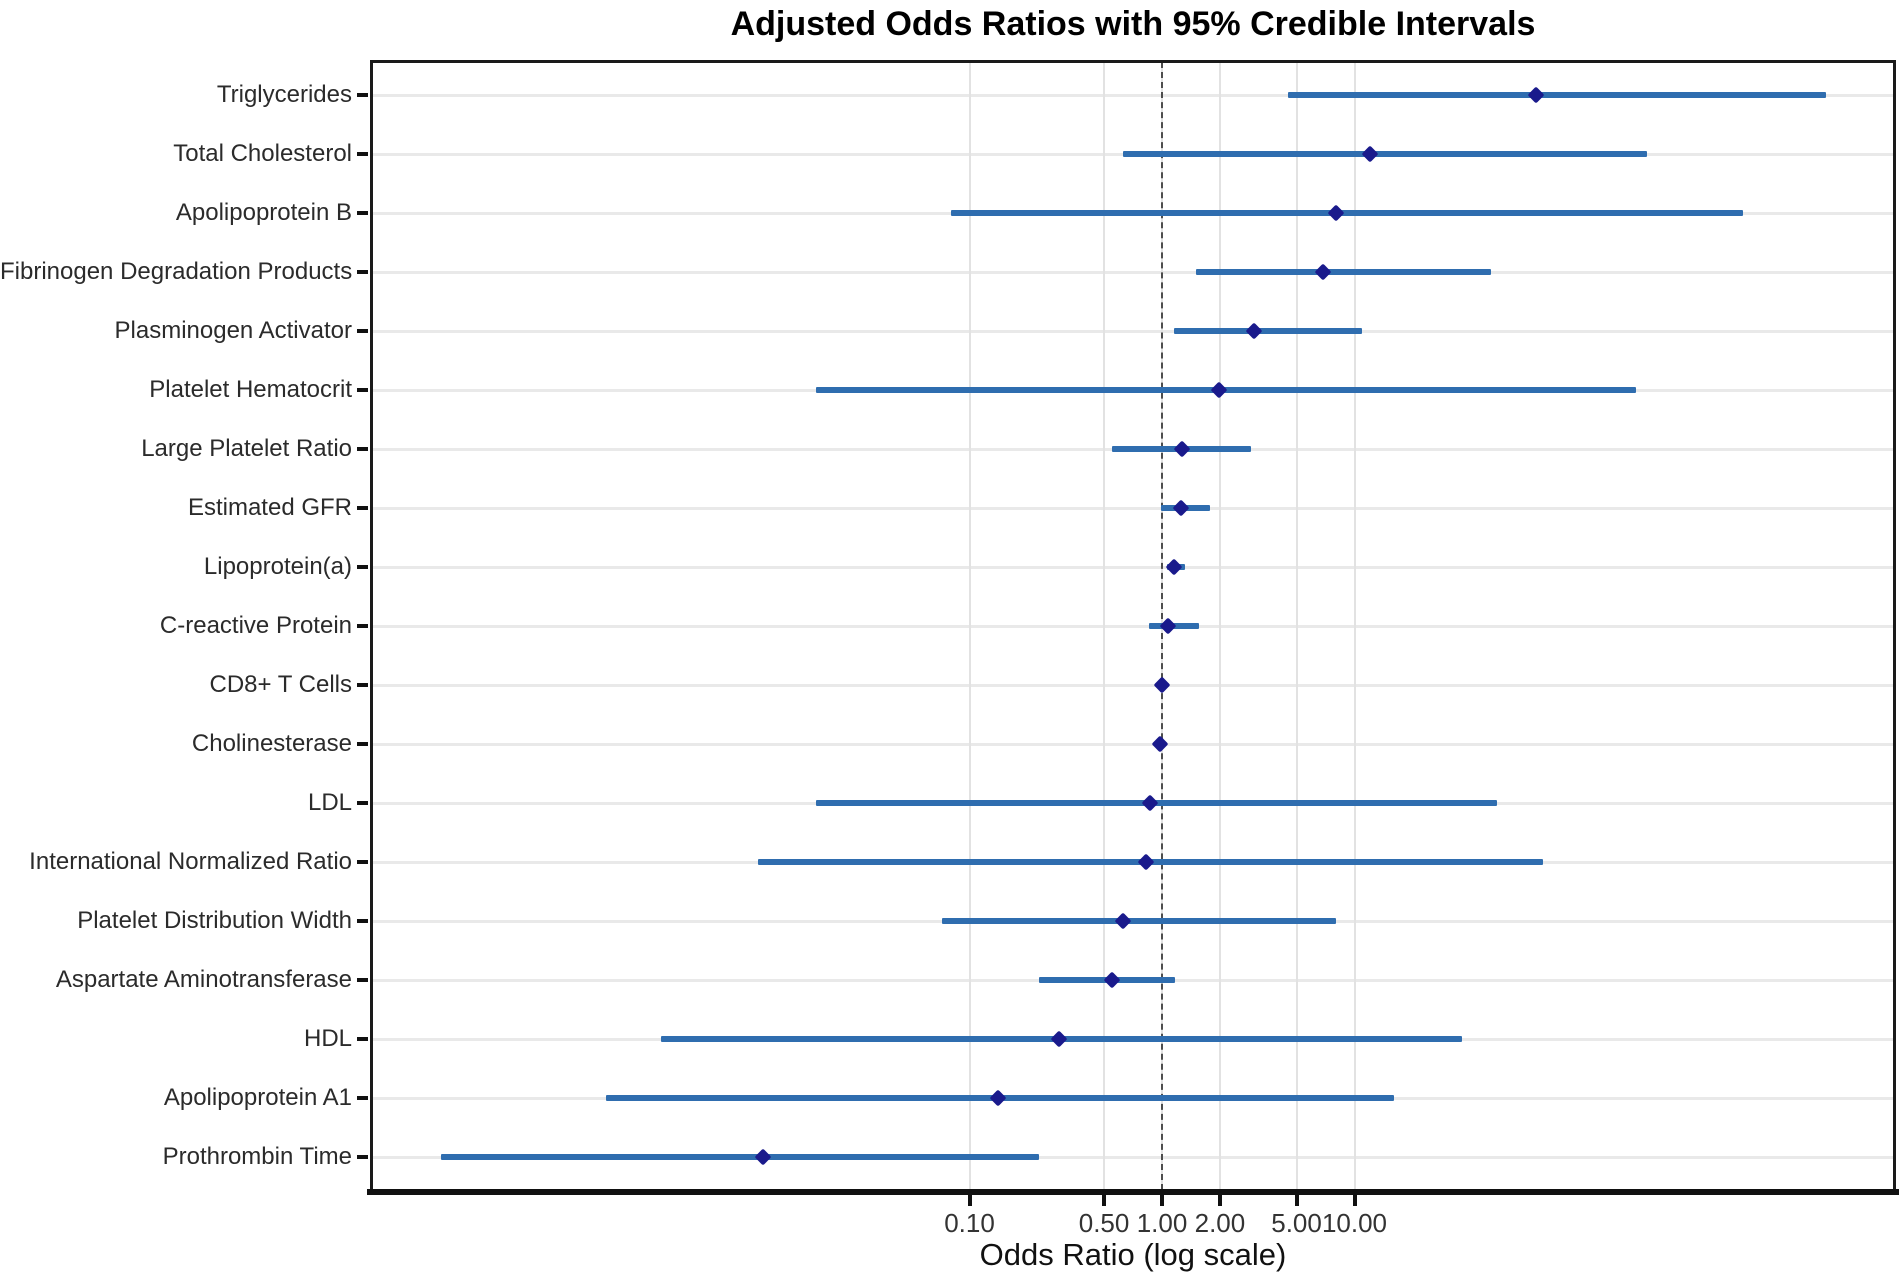 This screenshot has height=1284, width=1902. Describe the element at coordinates (255, 625) in the screenshot. I see `y-axis-label: C-reactive Protein` at that location.